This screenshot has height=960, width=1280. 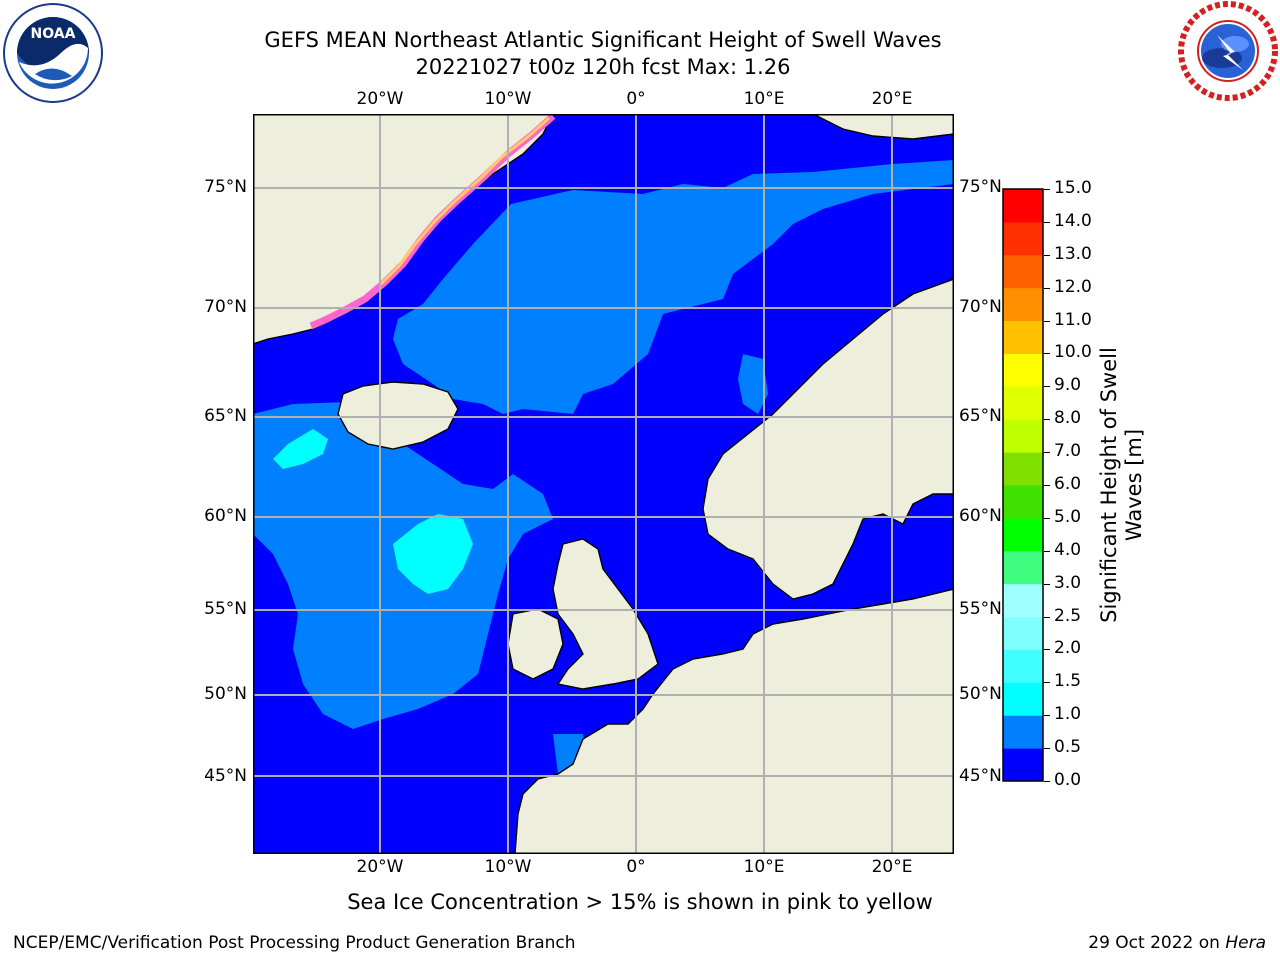 What do you see at coordinates (1073, 286) in the screenshot?
I see `colorbar-tick-label: 12.0` at bounding box center [1073, 286].